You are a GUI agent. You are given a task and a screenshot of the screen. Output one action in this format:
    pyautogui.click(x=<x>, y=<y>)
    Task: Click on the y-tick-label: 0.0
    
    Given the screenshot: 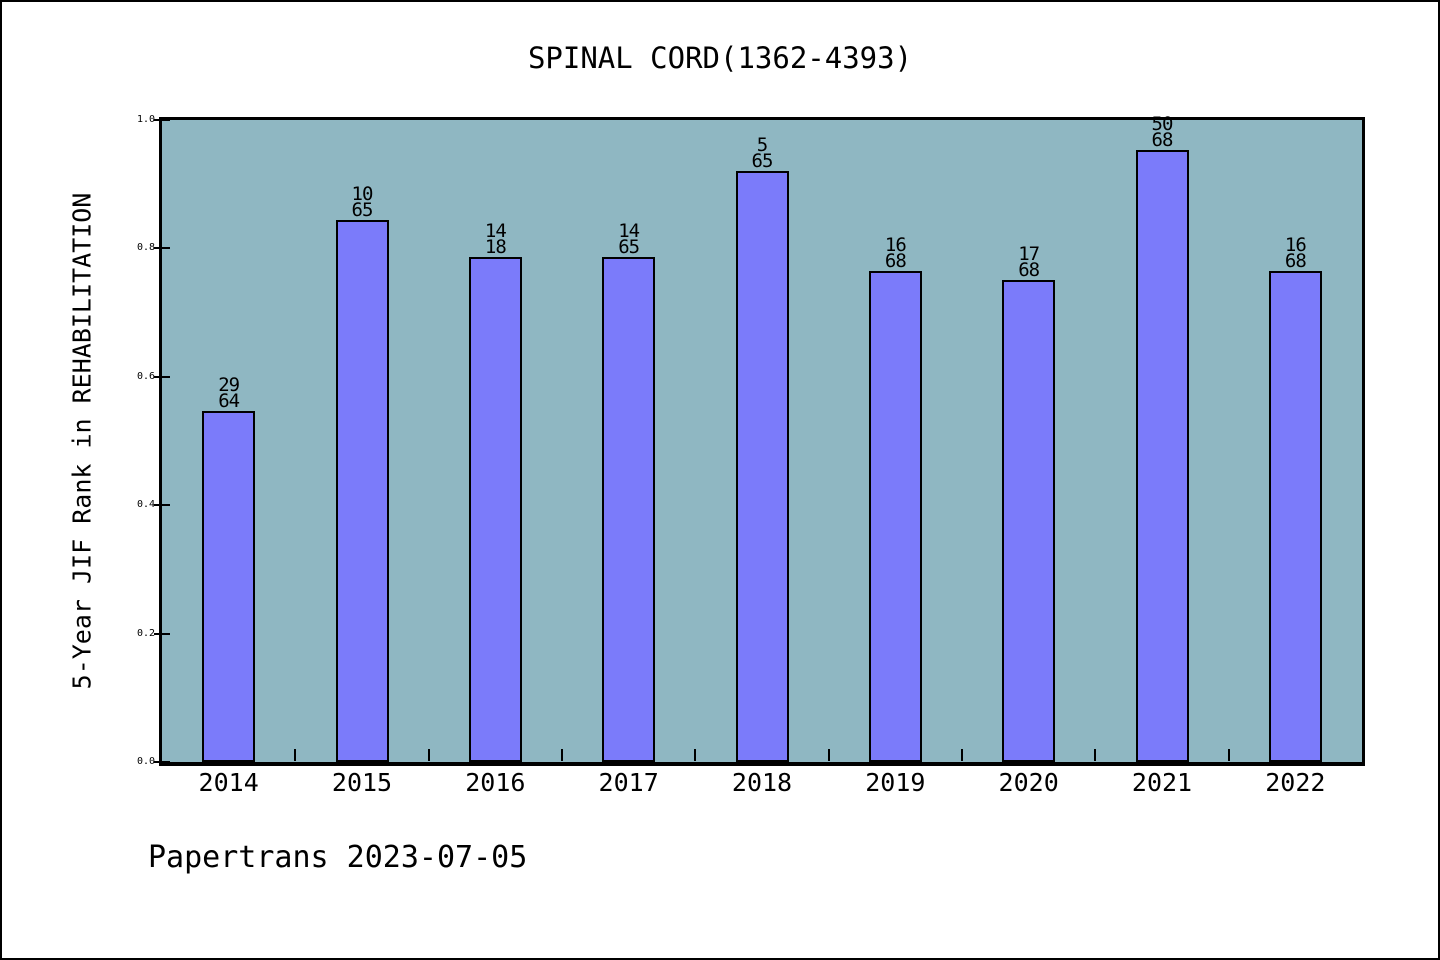 What is the action you would take?
    pyautogui.click(x=145, y=761)
    